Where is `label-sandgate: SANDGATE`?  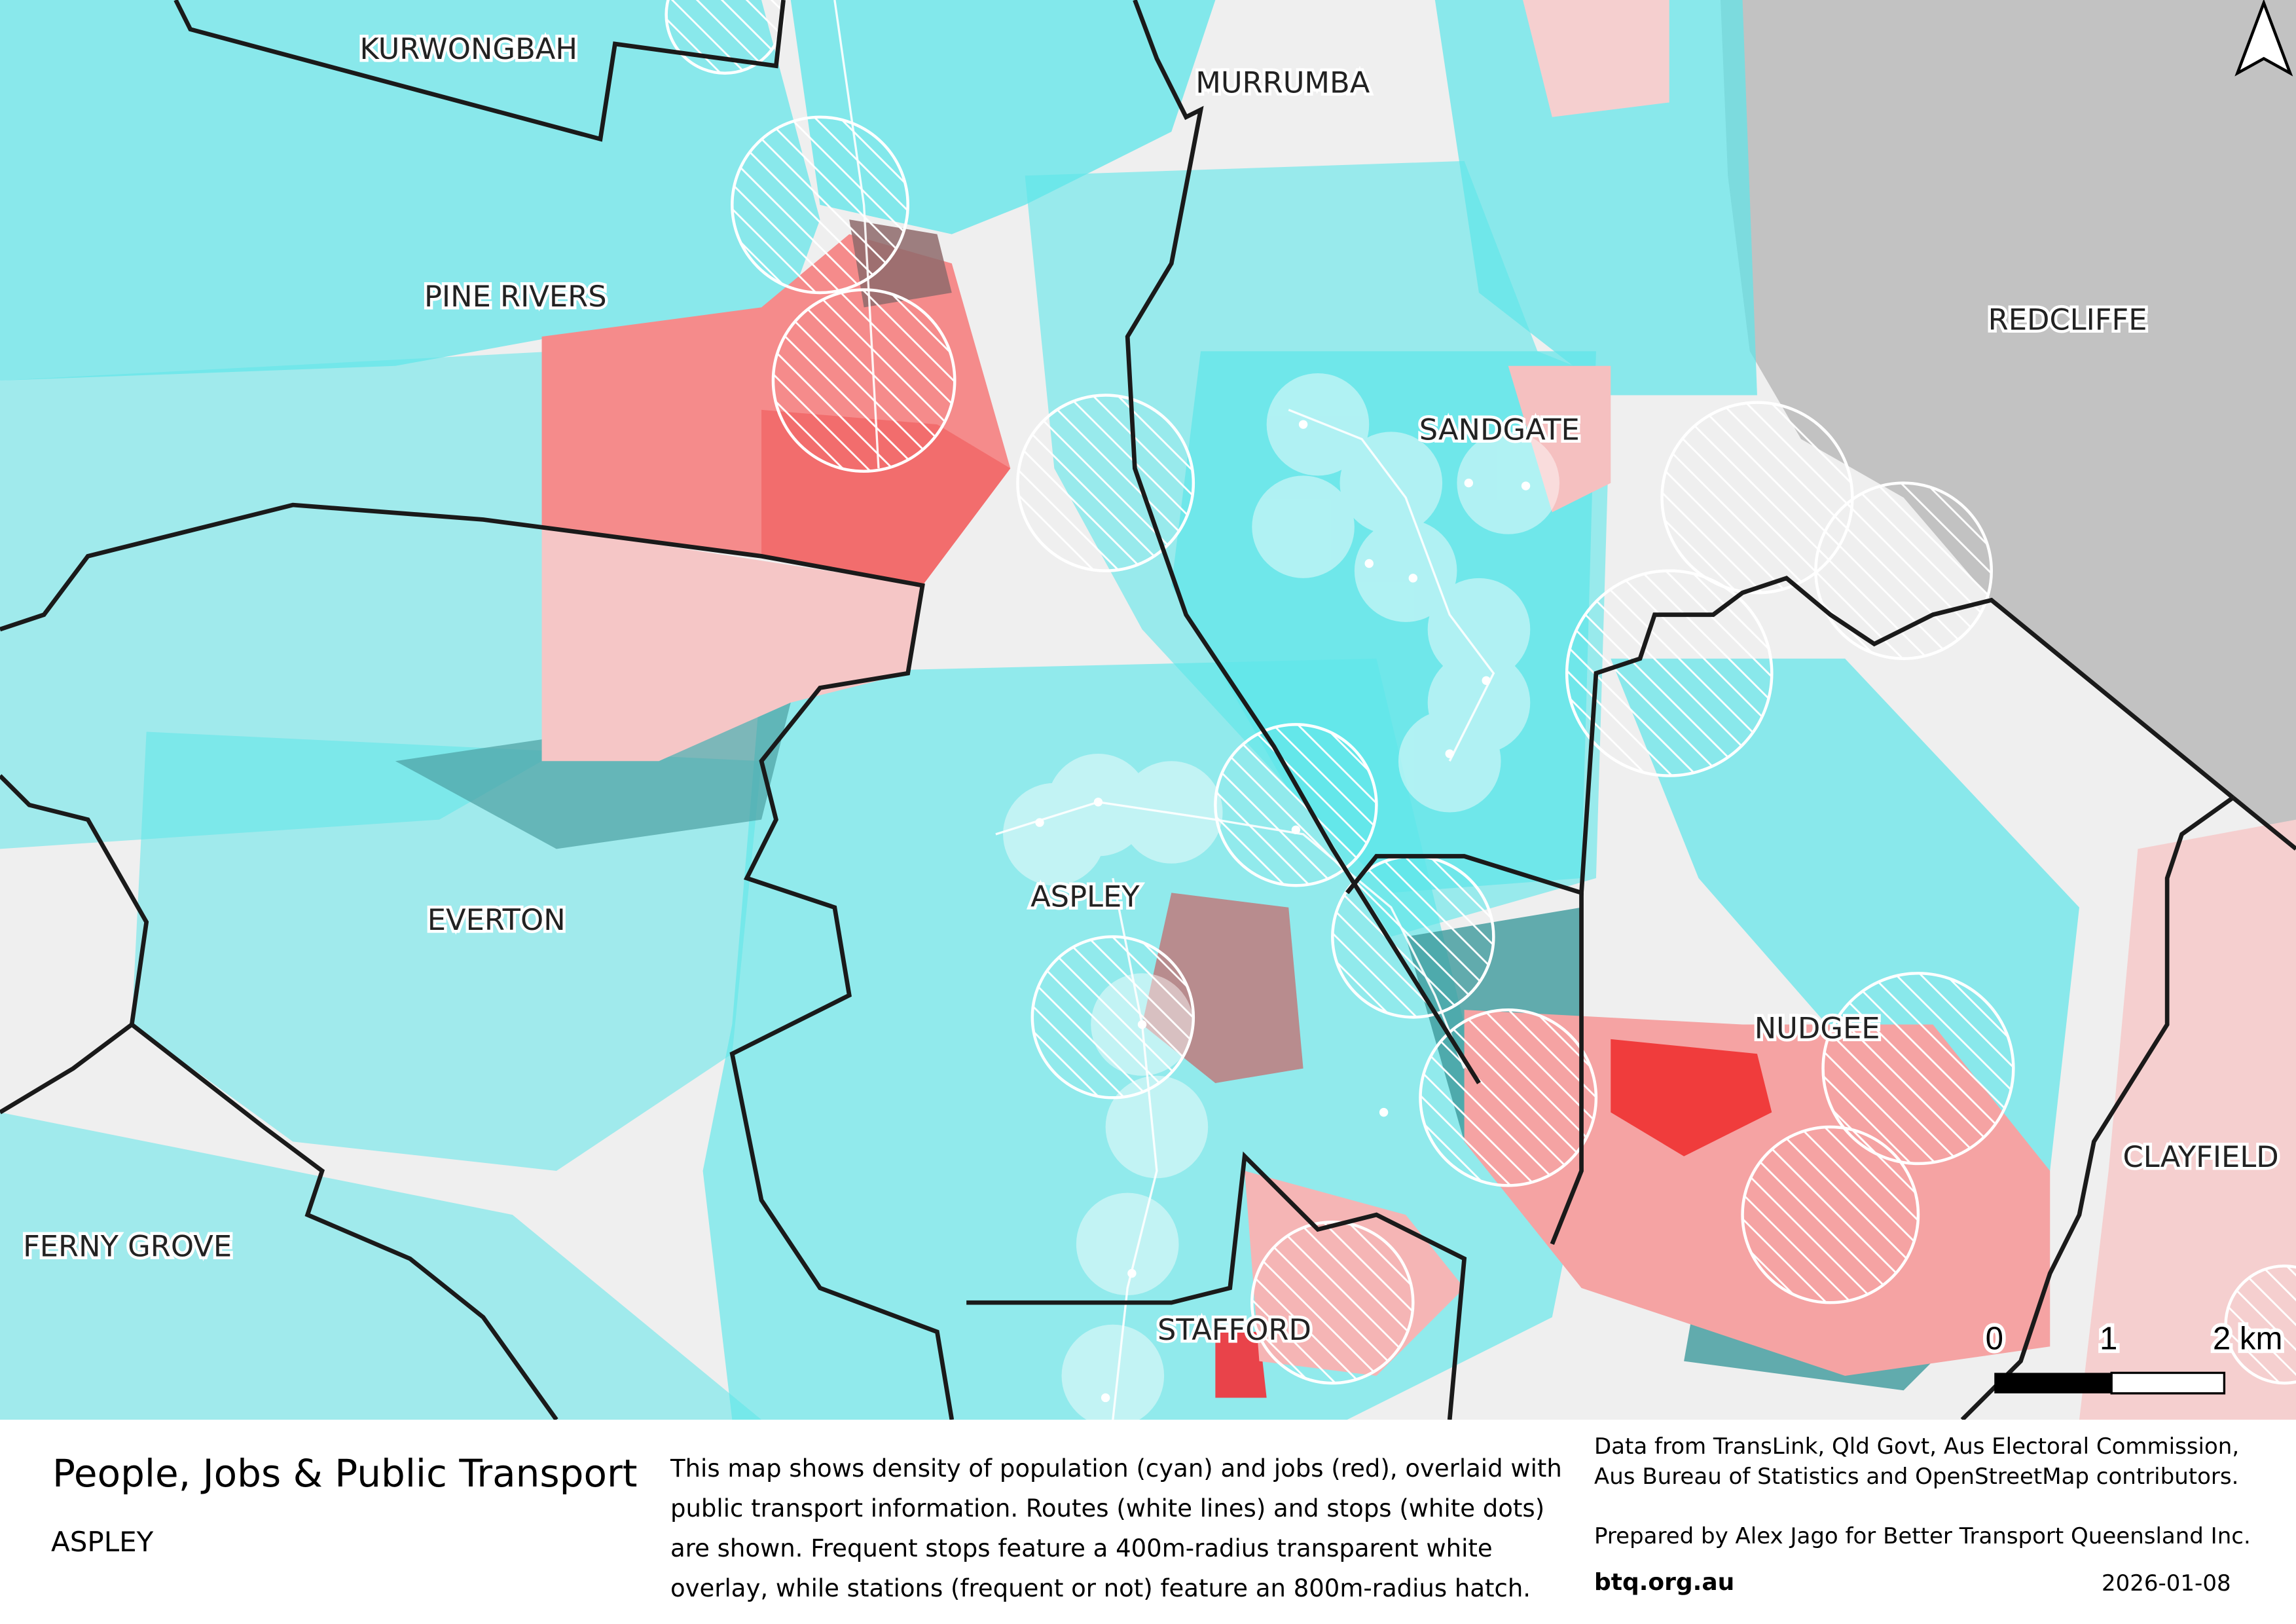
label-sandgate: SANDGATE is located at coordinates (1499, 429).